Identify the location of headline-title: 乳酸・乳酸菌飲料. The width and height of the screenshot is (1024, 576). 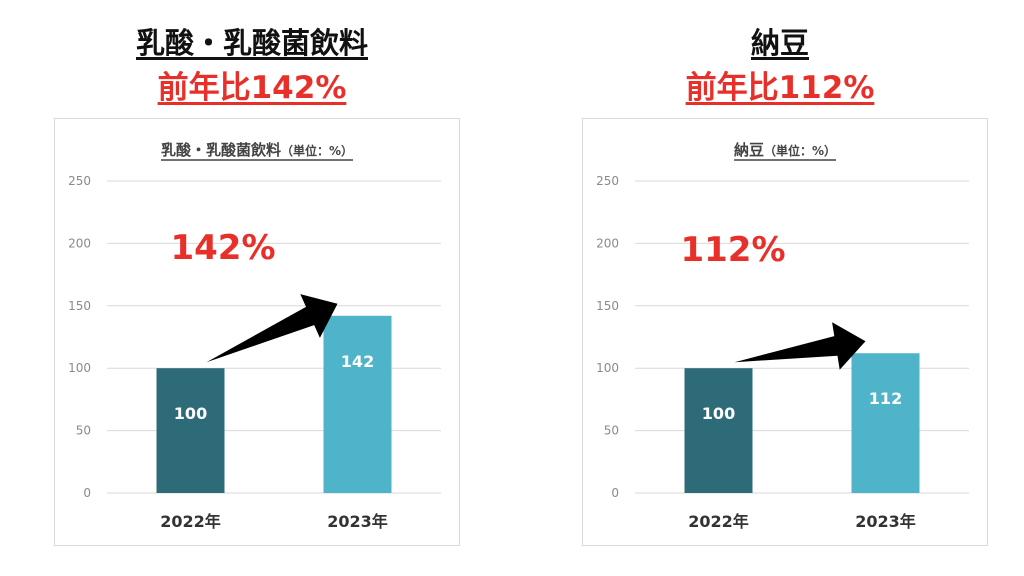
(251, 43).